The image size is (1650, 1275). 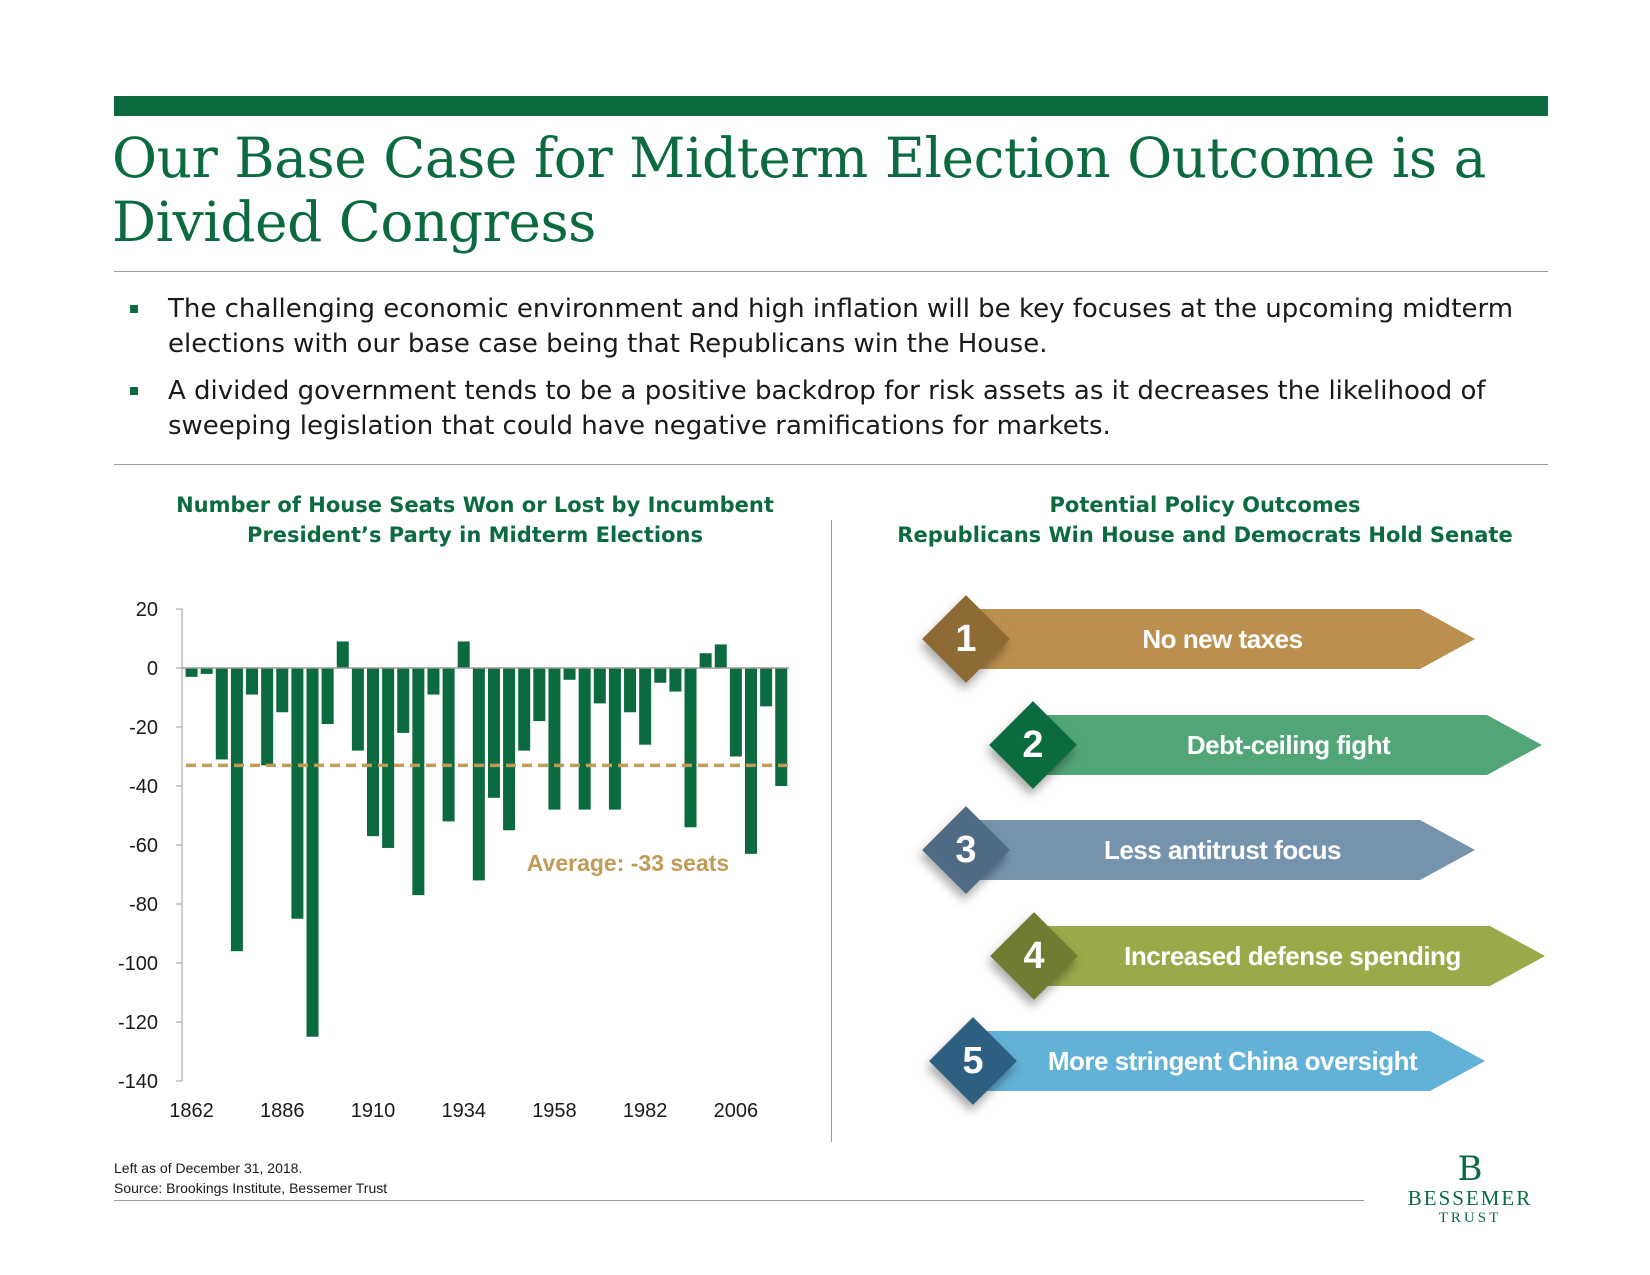 I want to click on chart-title-line-2: President’s Party in Midterm Elections, so click(x=475, y=535).